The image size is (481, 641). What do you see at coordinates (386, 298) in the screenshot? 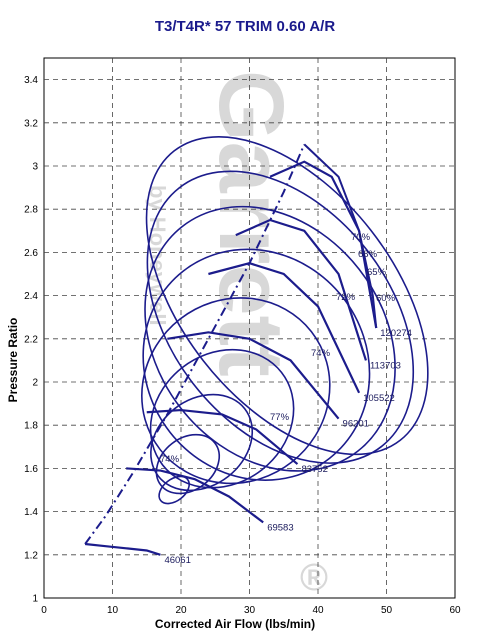
I see `efficiency-label: 60%` at bounding box center [386, 298].